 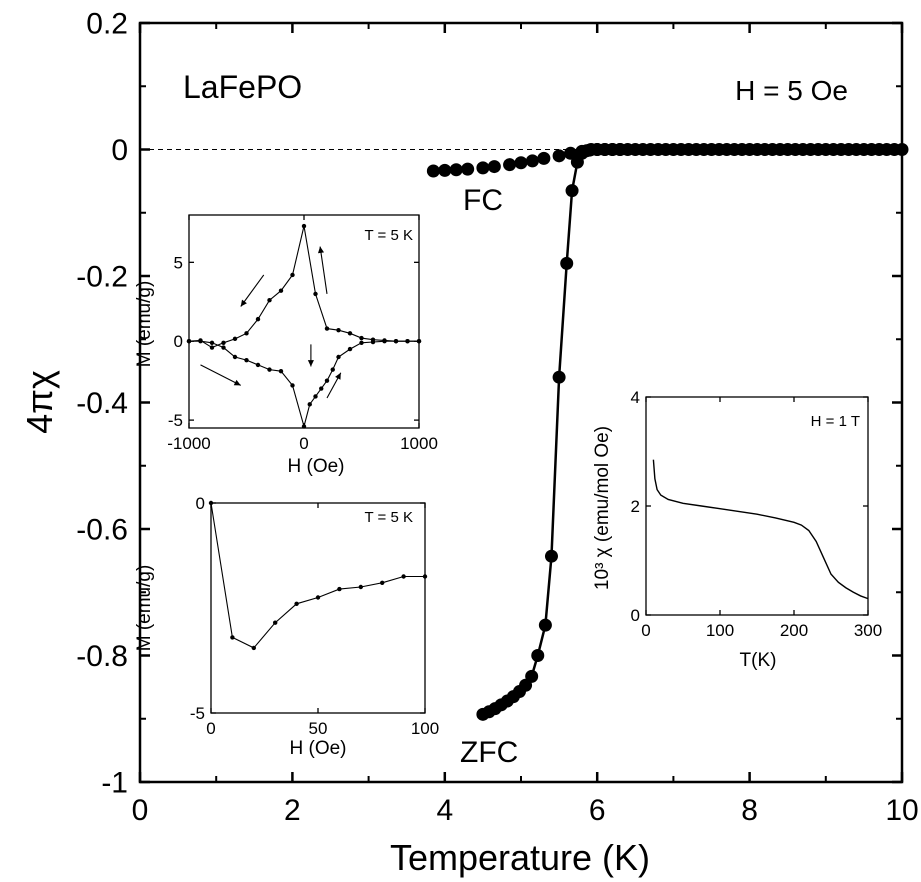 What do you see at coordinates (602, 508) in the screenshot?
I see `inset3-ylabel: 10³ χ (emu/mol Oe)` at bounding box center [602, 508].